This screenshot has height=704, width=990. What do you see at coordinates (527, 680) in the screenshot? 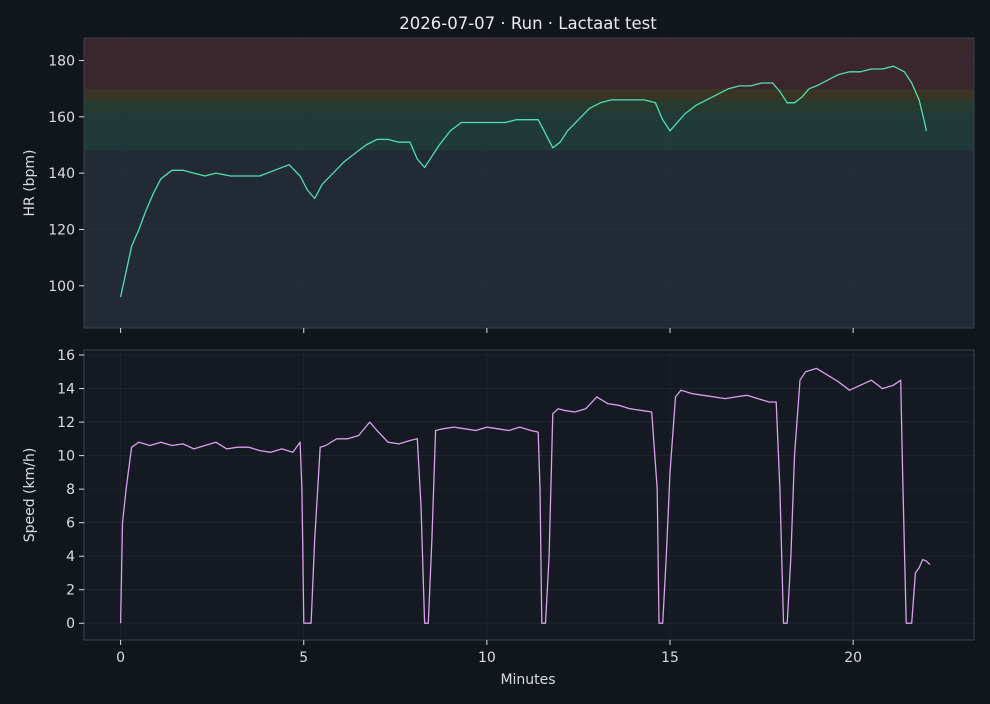
I see `x-axis-label: Minutes` at bounding box center [527, 680].